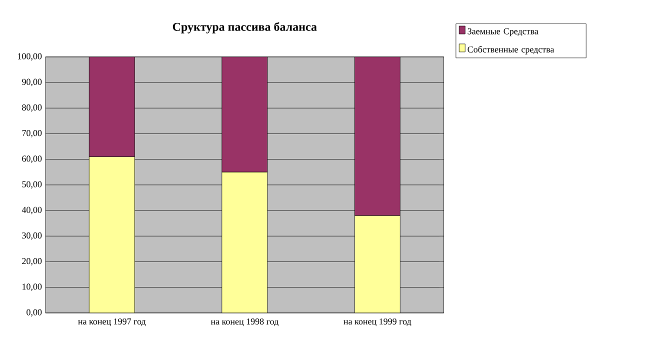 This screenshot has width=660, height=347. Describe the element at coordinates (32, 236) in the screenshot. I see `y-tick-label: 30,00` at that location.